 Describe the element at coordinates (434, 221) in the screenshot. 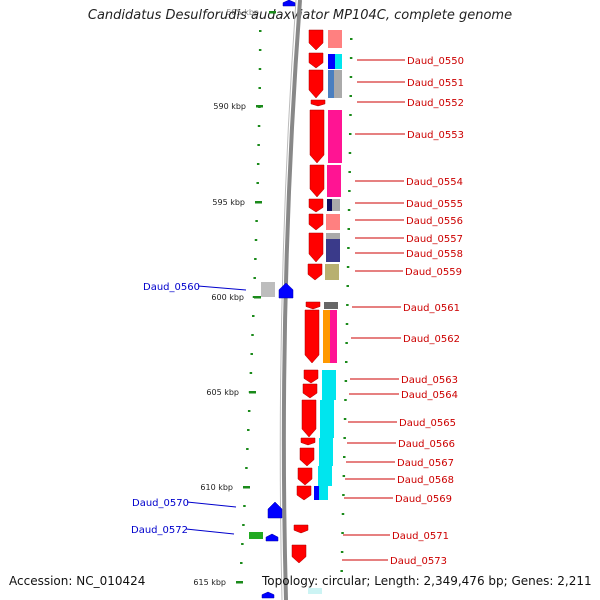

I see `gene-label: Daud_0556` at that location.